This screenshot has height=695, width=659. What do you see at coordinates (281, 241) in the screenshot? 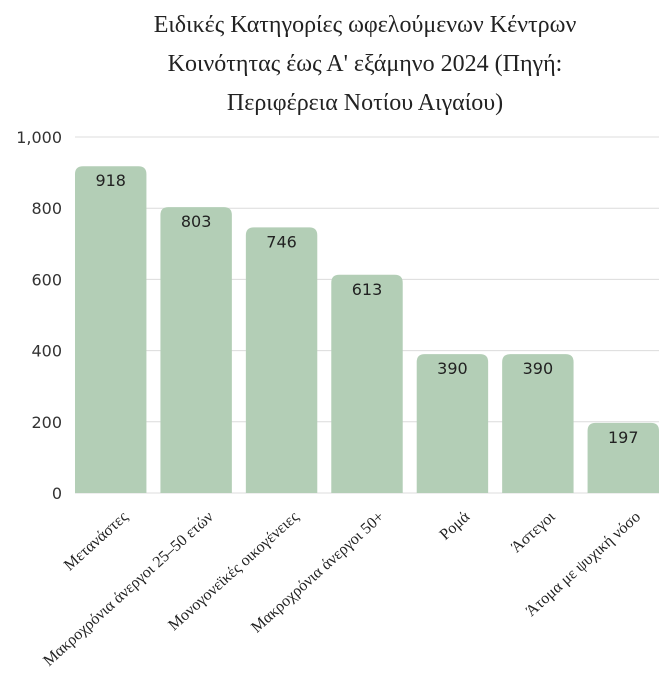
I see `bar-value-label: 746` at bounding box center [281, 241].